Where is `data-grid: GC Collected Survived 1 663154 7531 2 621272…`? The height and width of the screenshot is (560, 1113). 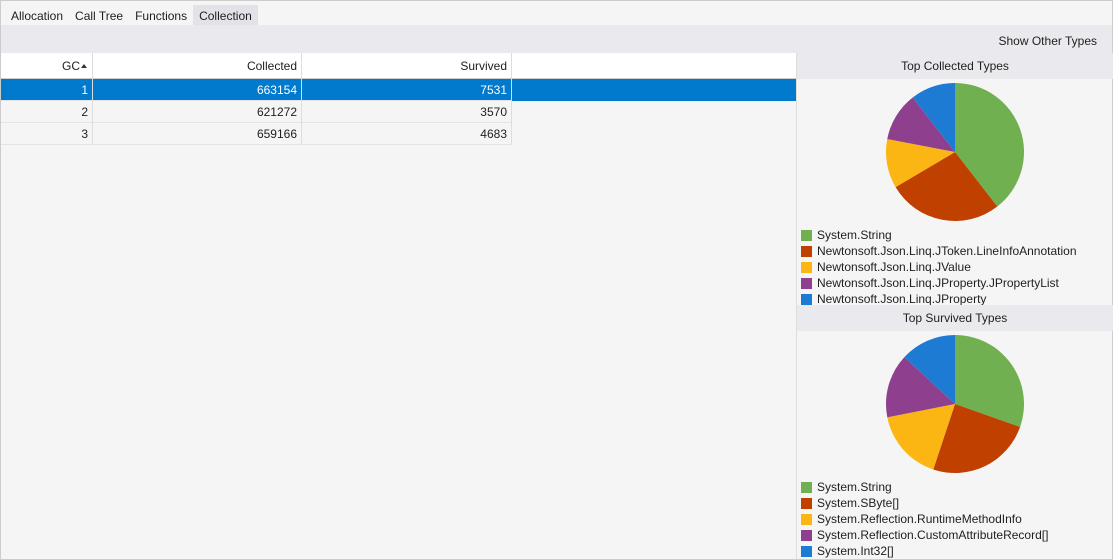 data-grid: GC Collected Survived 1 663154 7531 2 621272… is located at coordinates (398, 99).